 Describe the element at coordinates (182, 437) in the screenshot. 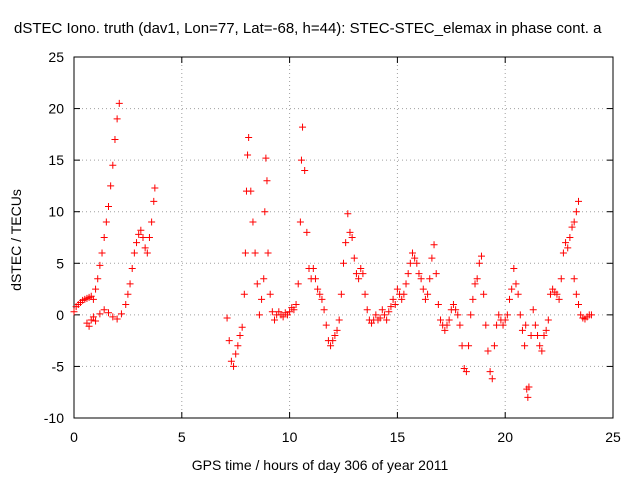

I see `x-tick-label: 5` at that location.